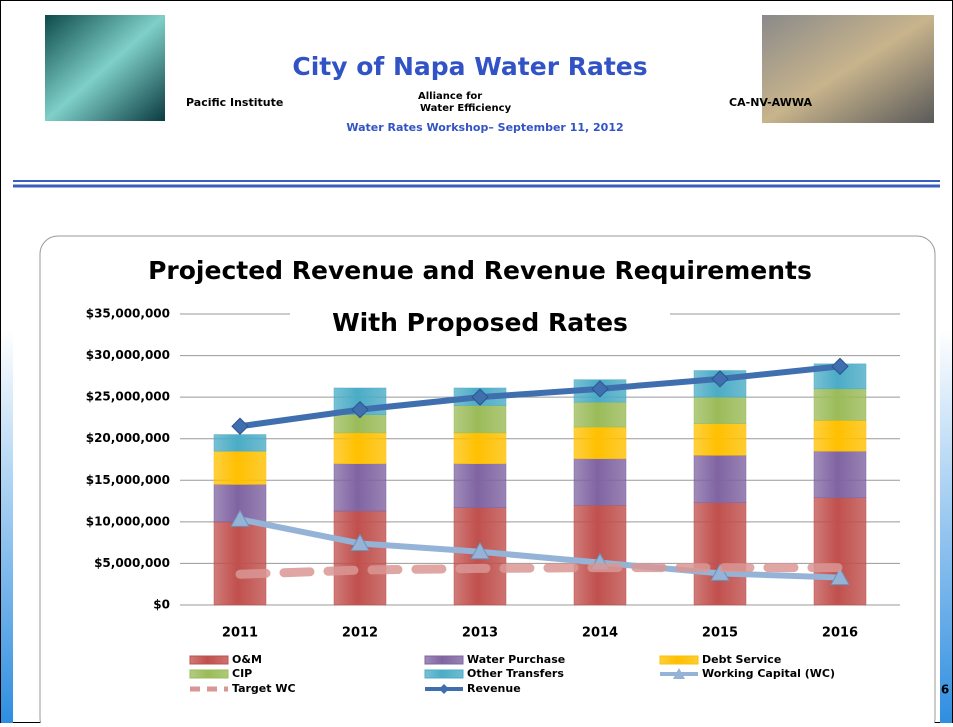 This screenshot has height=727, width=953. I want to click on y-tick-label: $15,000,000, so click(128, 480).